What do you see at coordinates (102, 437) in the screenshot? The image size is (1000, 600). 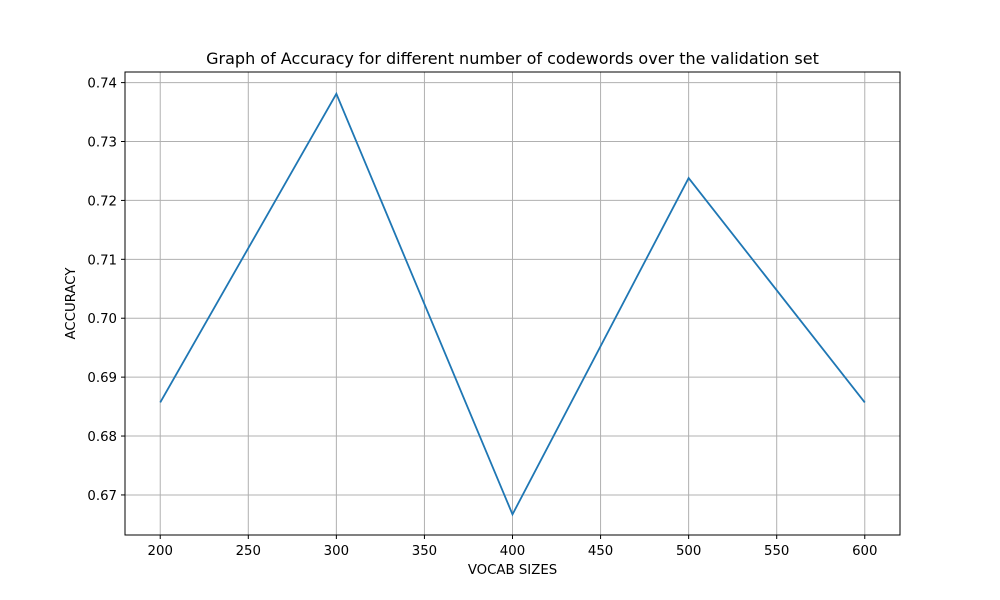 I see `y-tick-label: 0.68` at bounding box center [102, 437].